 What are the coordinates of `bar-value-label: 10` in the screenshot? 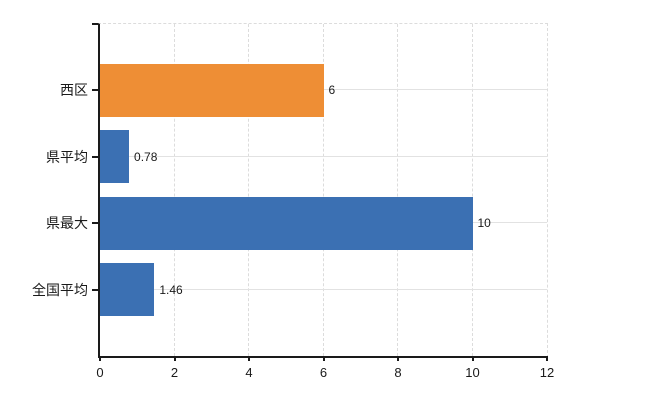 It's located at (484, 223).